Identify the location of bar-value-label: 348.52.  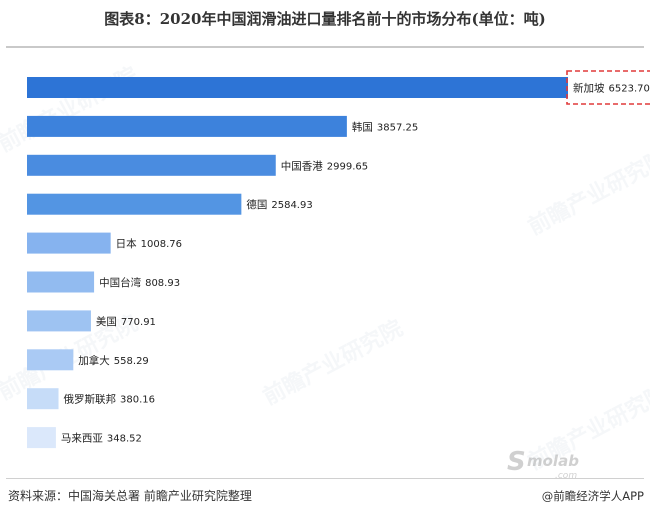
(124, 439).